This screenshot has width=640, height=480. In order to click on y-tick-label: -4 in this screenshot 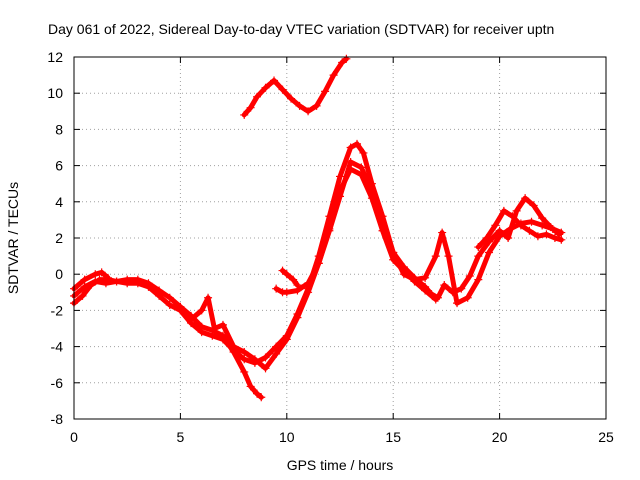, I will do `click(57, 347)`.